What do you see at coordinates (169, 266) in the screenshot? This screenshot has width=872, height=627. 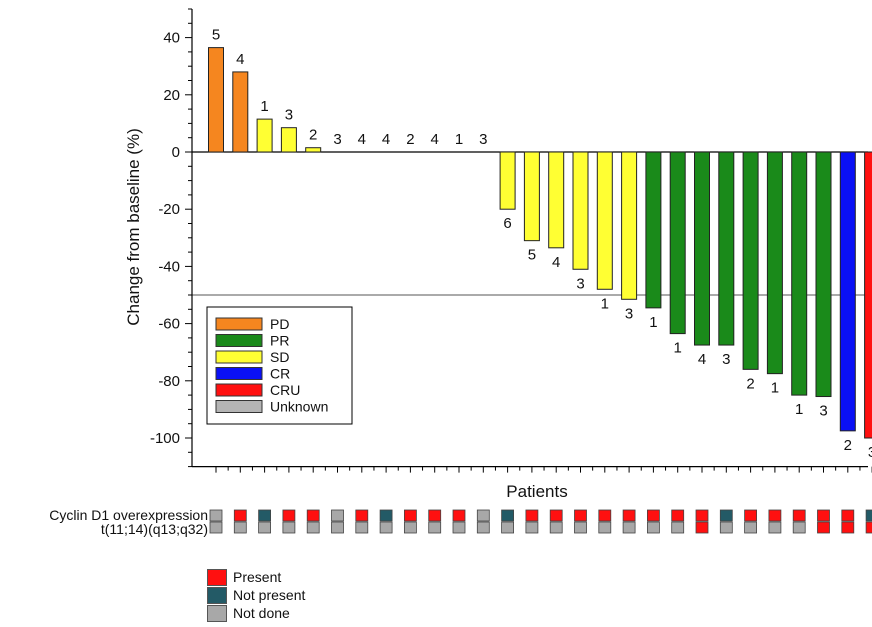 I see `y-tick-label: -40` at bounding box center [169, 266].